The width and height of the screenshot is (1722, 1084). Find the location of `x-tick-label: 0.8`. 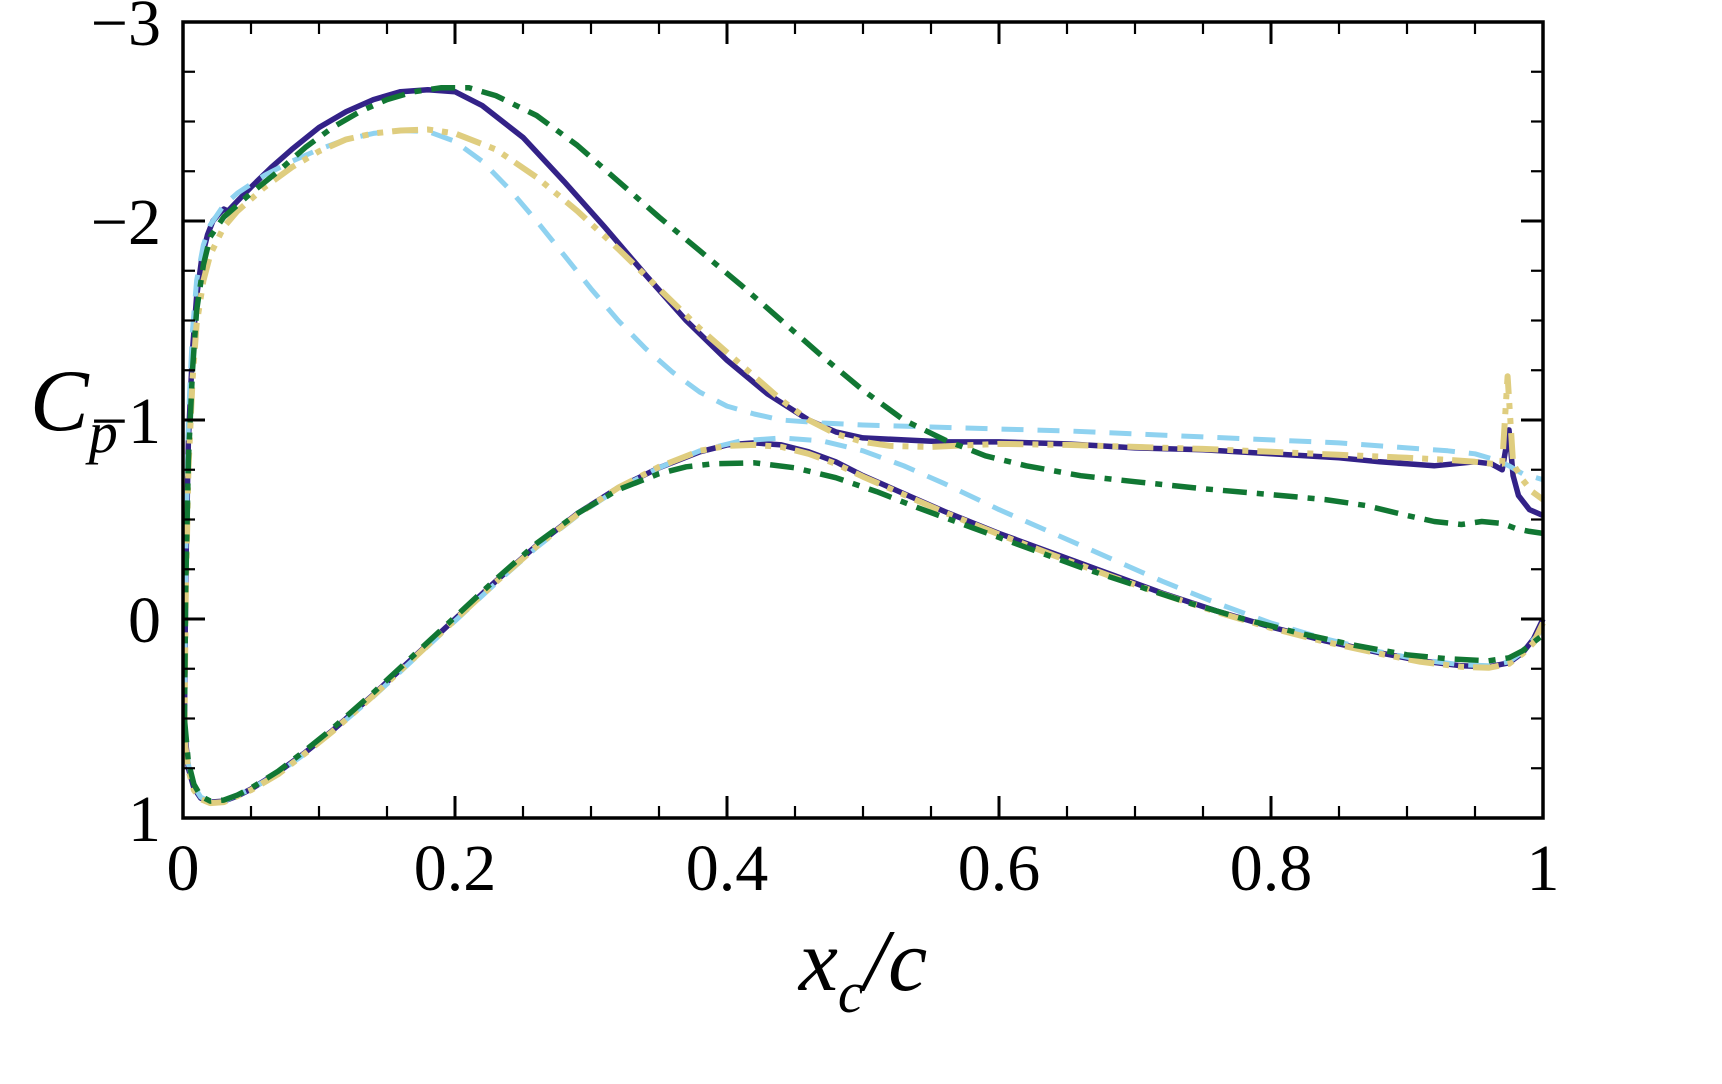

x-tick-label: 0.8 is located at coordinates (1271, 868).